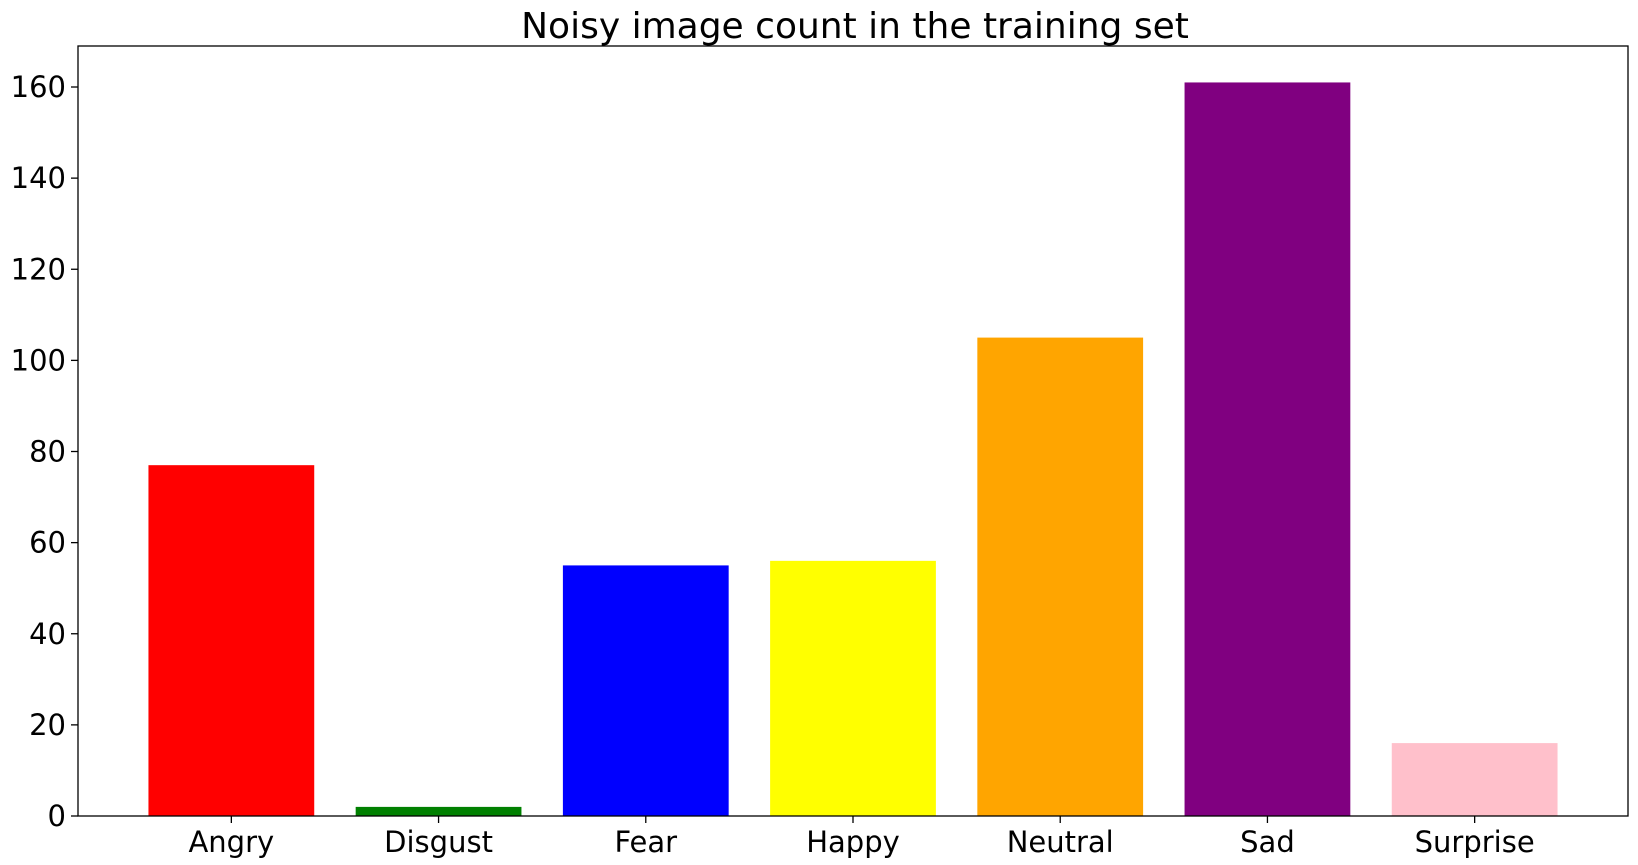 The image size is (1638, 865). Describe the element at coordinates (38, 269) in the screenshot. I see `y-tick-label: 120` at that location.